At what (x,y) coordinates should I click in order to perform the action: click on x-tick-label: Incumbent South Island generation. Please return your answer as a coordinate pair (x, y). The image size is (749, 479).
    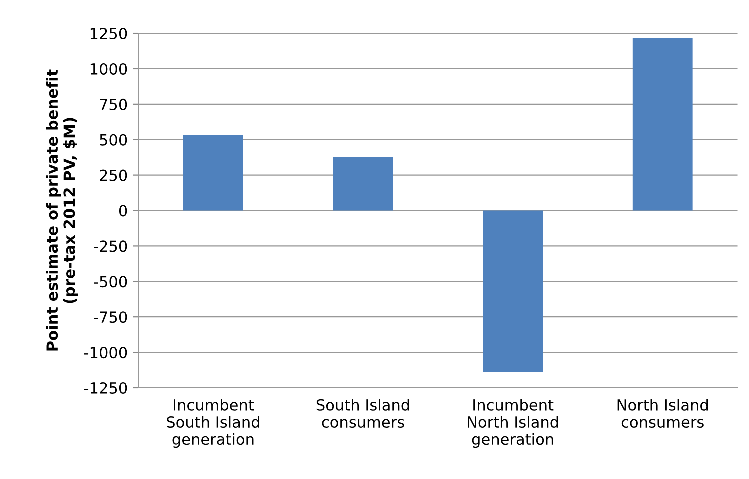
    Looking at the image, I should click on (213, 423).